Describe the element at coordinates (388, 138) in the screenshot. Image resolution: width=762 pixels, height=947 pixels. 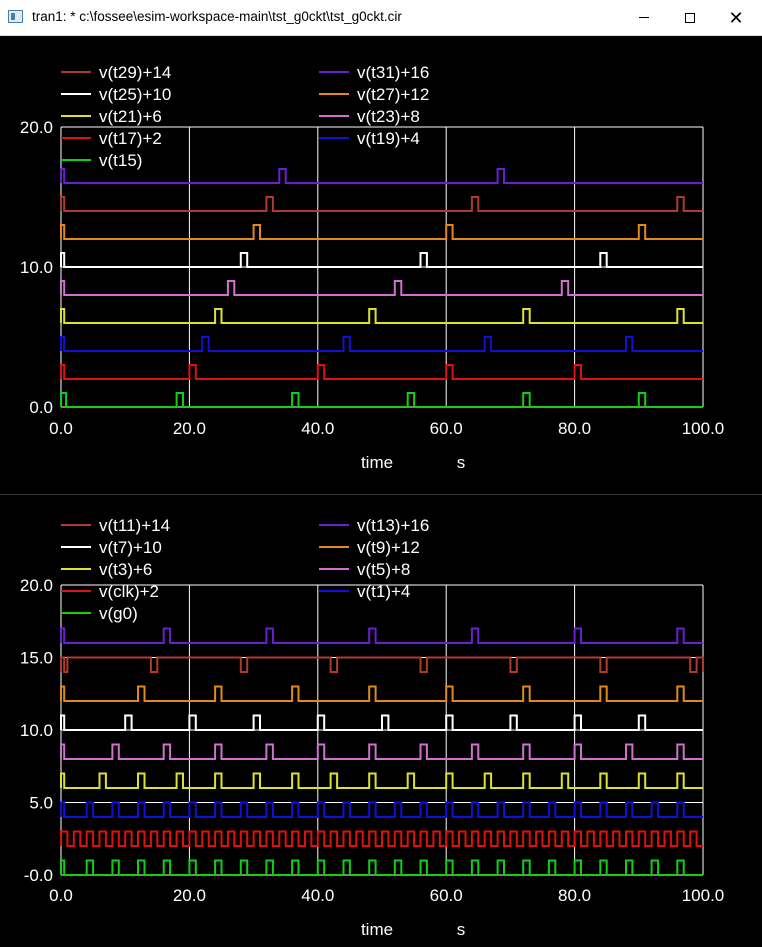
I see `legend-label: v(t19)+4` at that location.